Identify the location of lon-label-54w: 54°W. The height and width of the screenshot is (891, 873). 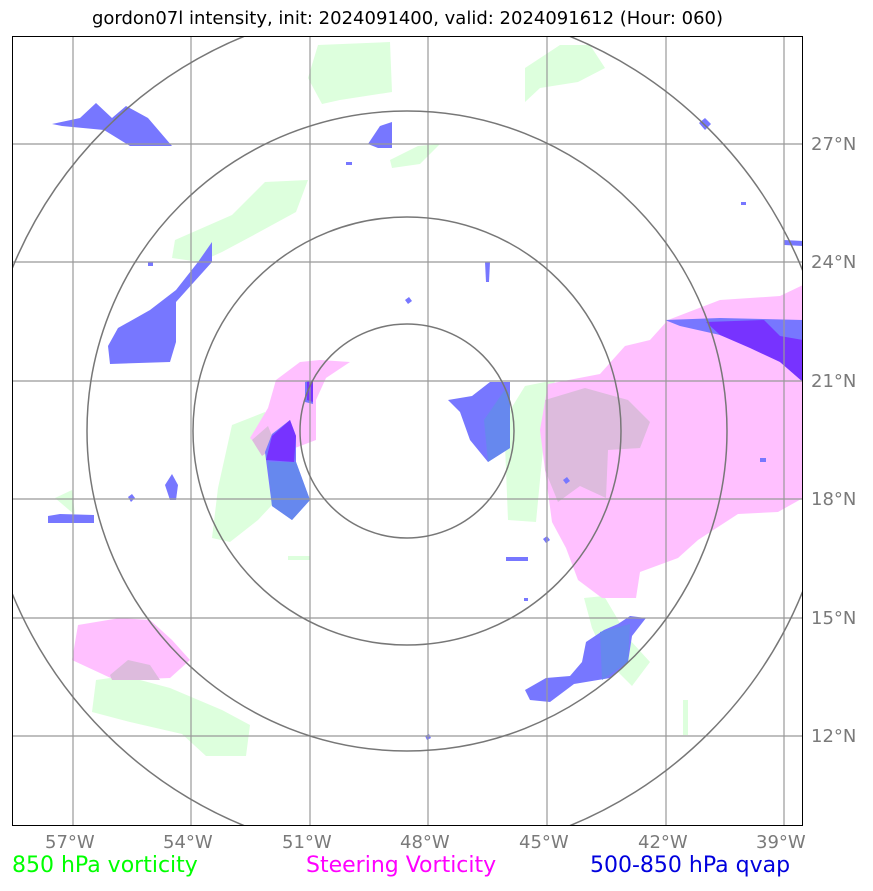
(188, 842).